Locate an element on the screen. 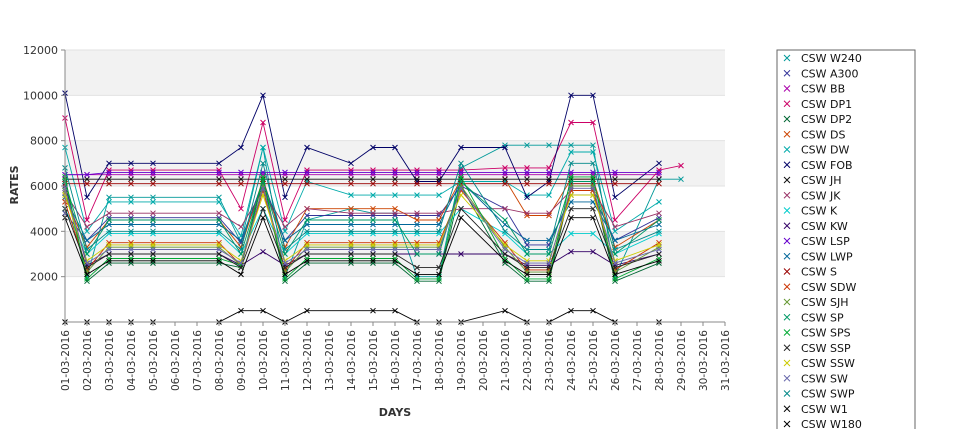 This screenshot has height=433, width=975. x-tick-label: 27-03-2016 is located at coordinates (638, 360).